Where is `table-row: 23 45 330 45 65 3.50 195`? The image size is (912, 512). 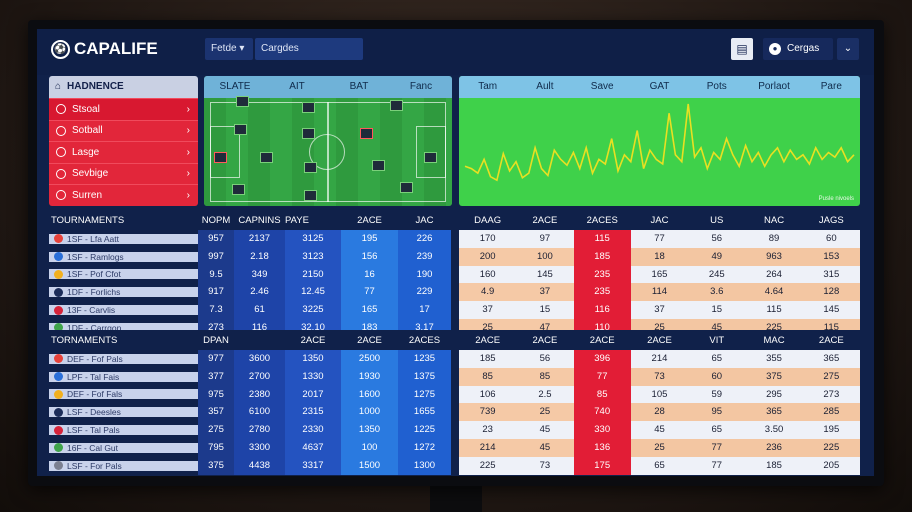
table-row: 23 45 330 45 65 3.50 195 is located at coordinates (659, 430).